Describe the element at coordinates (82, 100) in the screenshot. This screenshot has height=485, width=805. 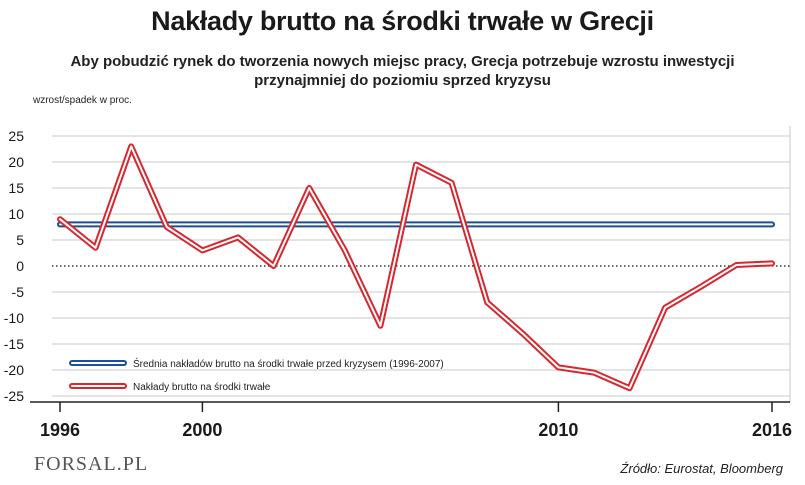
I see `y-axis-label: wzrost/spadek w proc.` at that location.